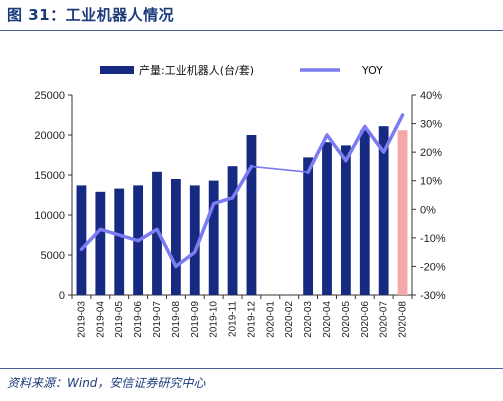 This screenshot has height=401, width=503. I want to click on left-tick-label: 10000, so click(49, 216).